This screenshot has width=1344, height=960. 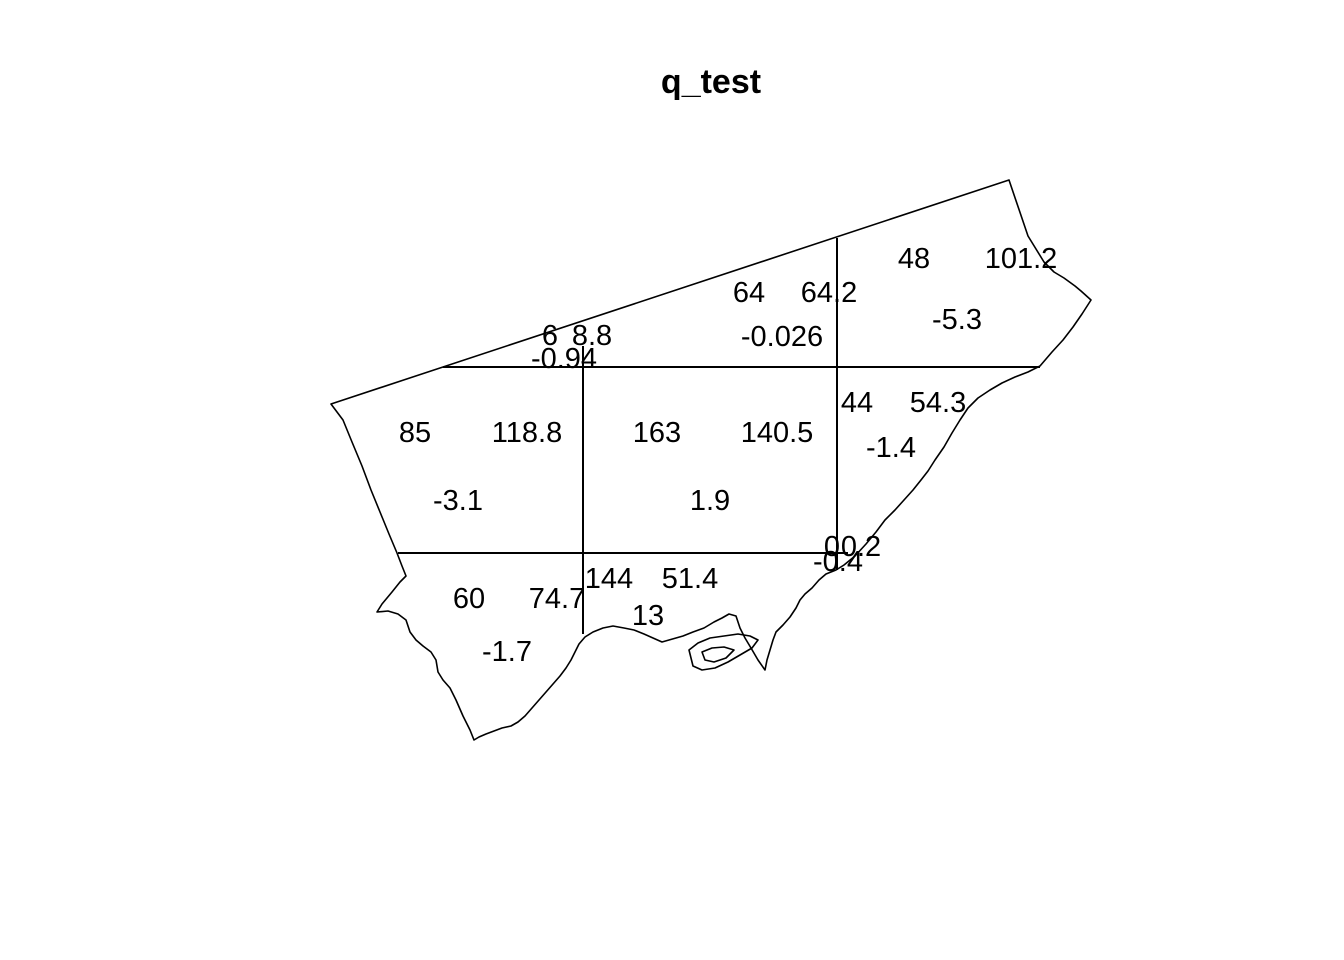 What do you see at coordinates (651, 597) in the screenshot?
I see `cell-r2c1: 144 51.4 13` at bounding box center [651, 597].